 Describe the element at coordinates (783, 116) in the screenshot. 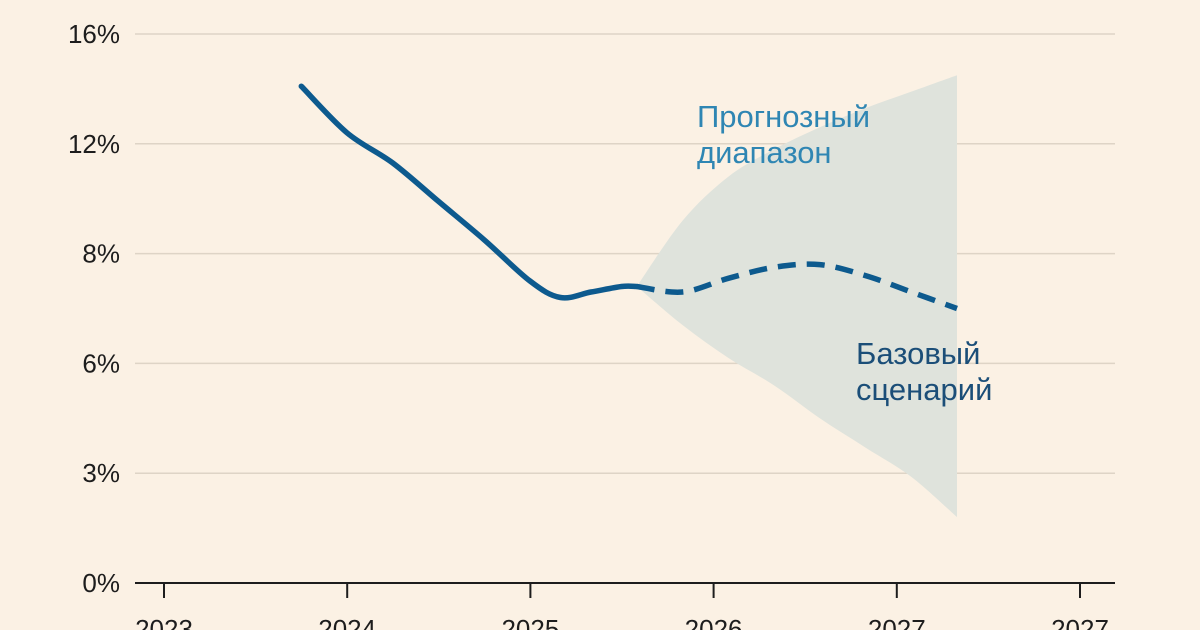

I see `range-label-line-1: Прогнозный` at that location.